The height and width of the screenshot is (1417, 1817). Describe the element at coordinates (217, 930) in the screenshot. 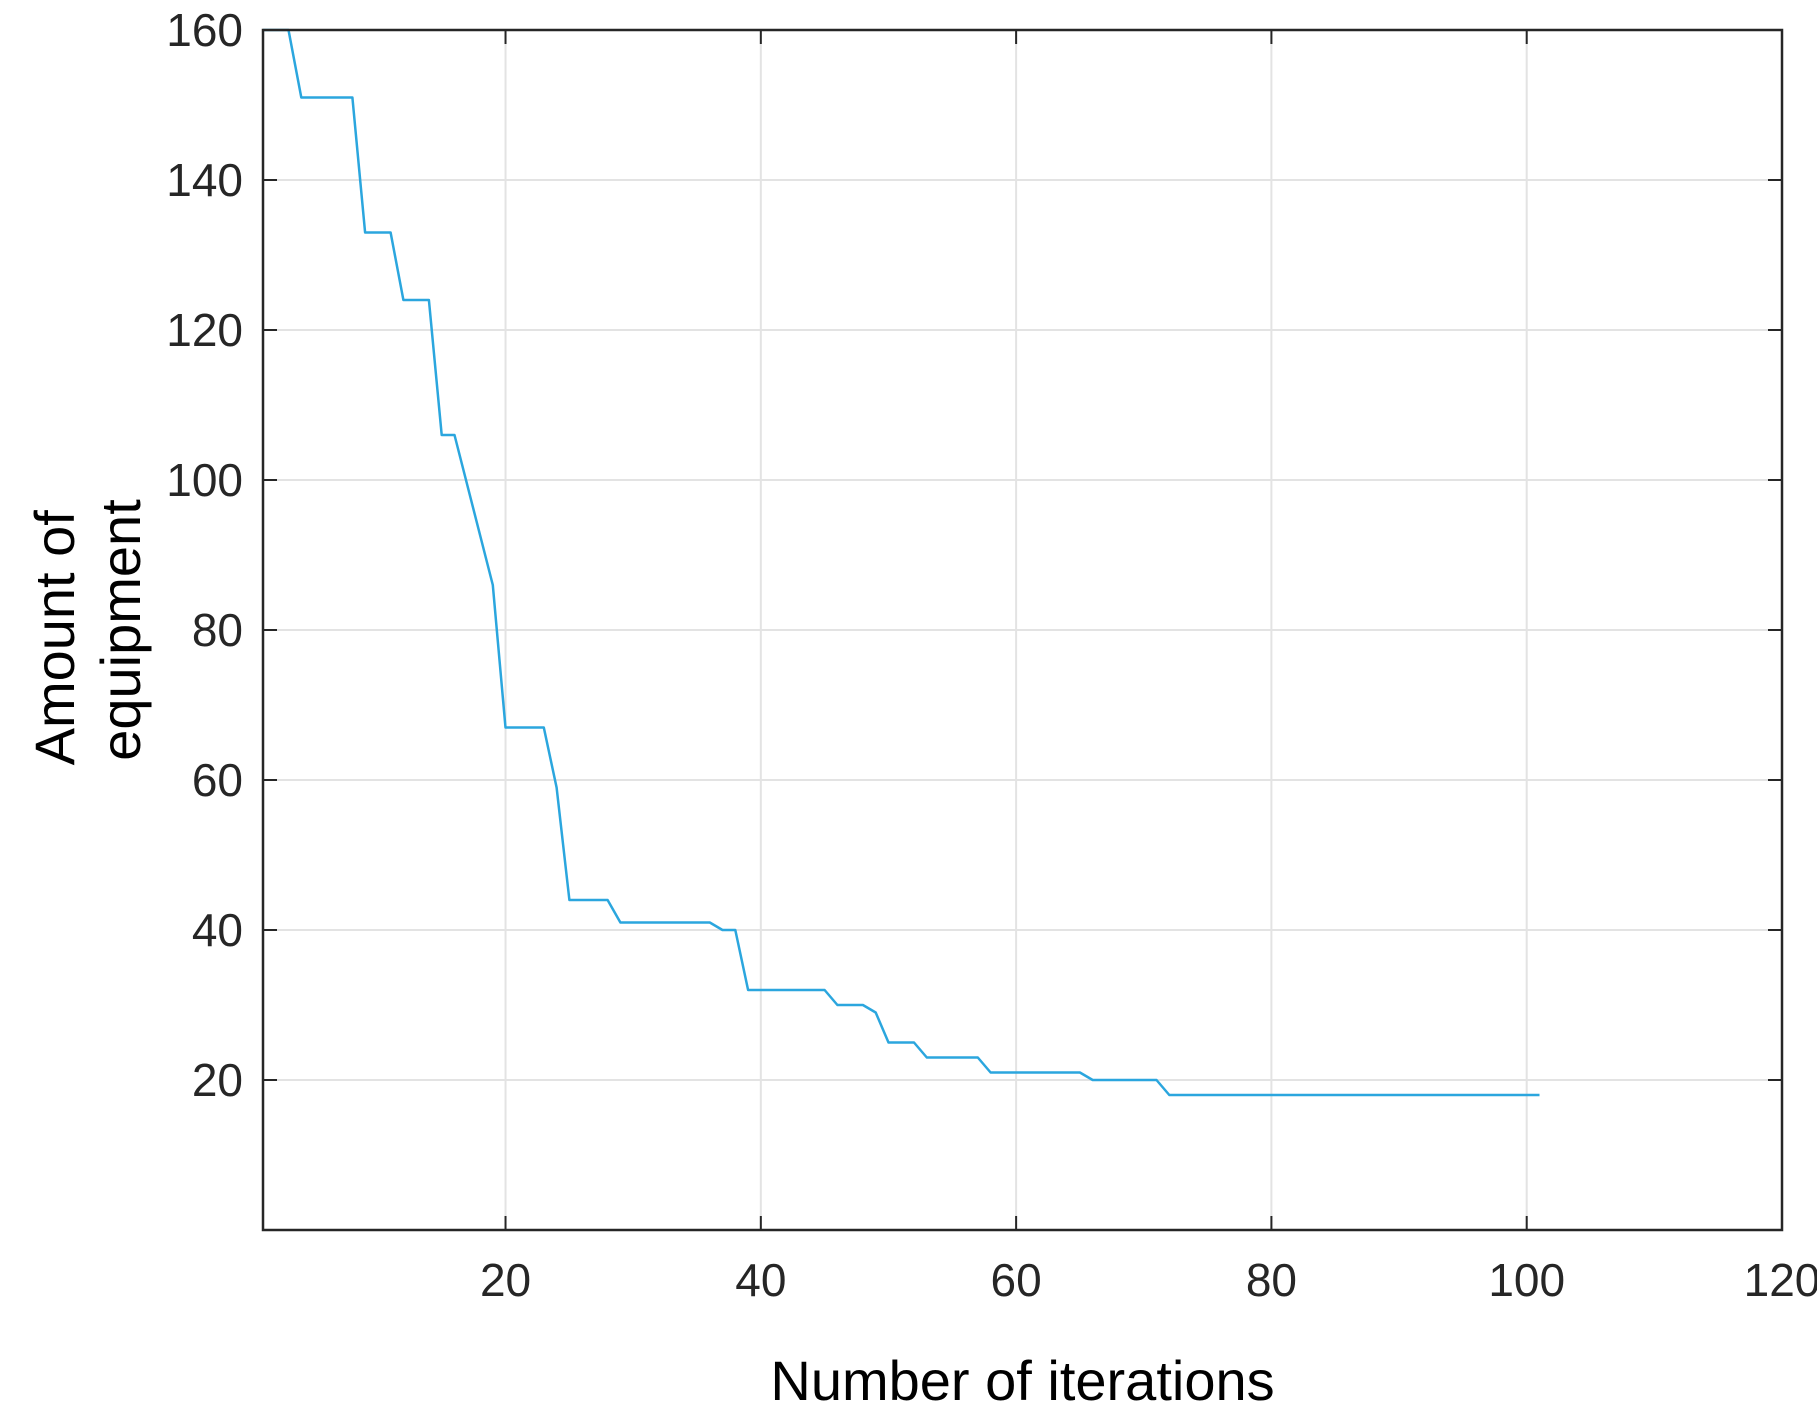

I see `y-tick-label: 40` at that location.